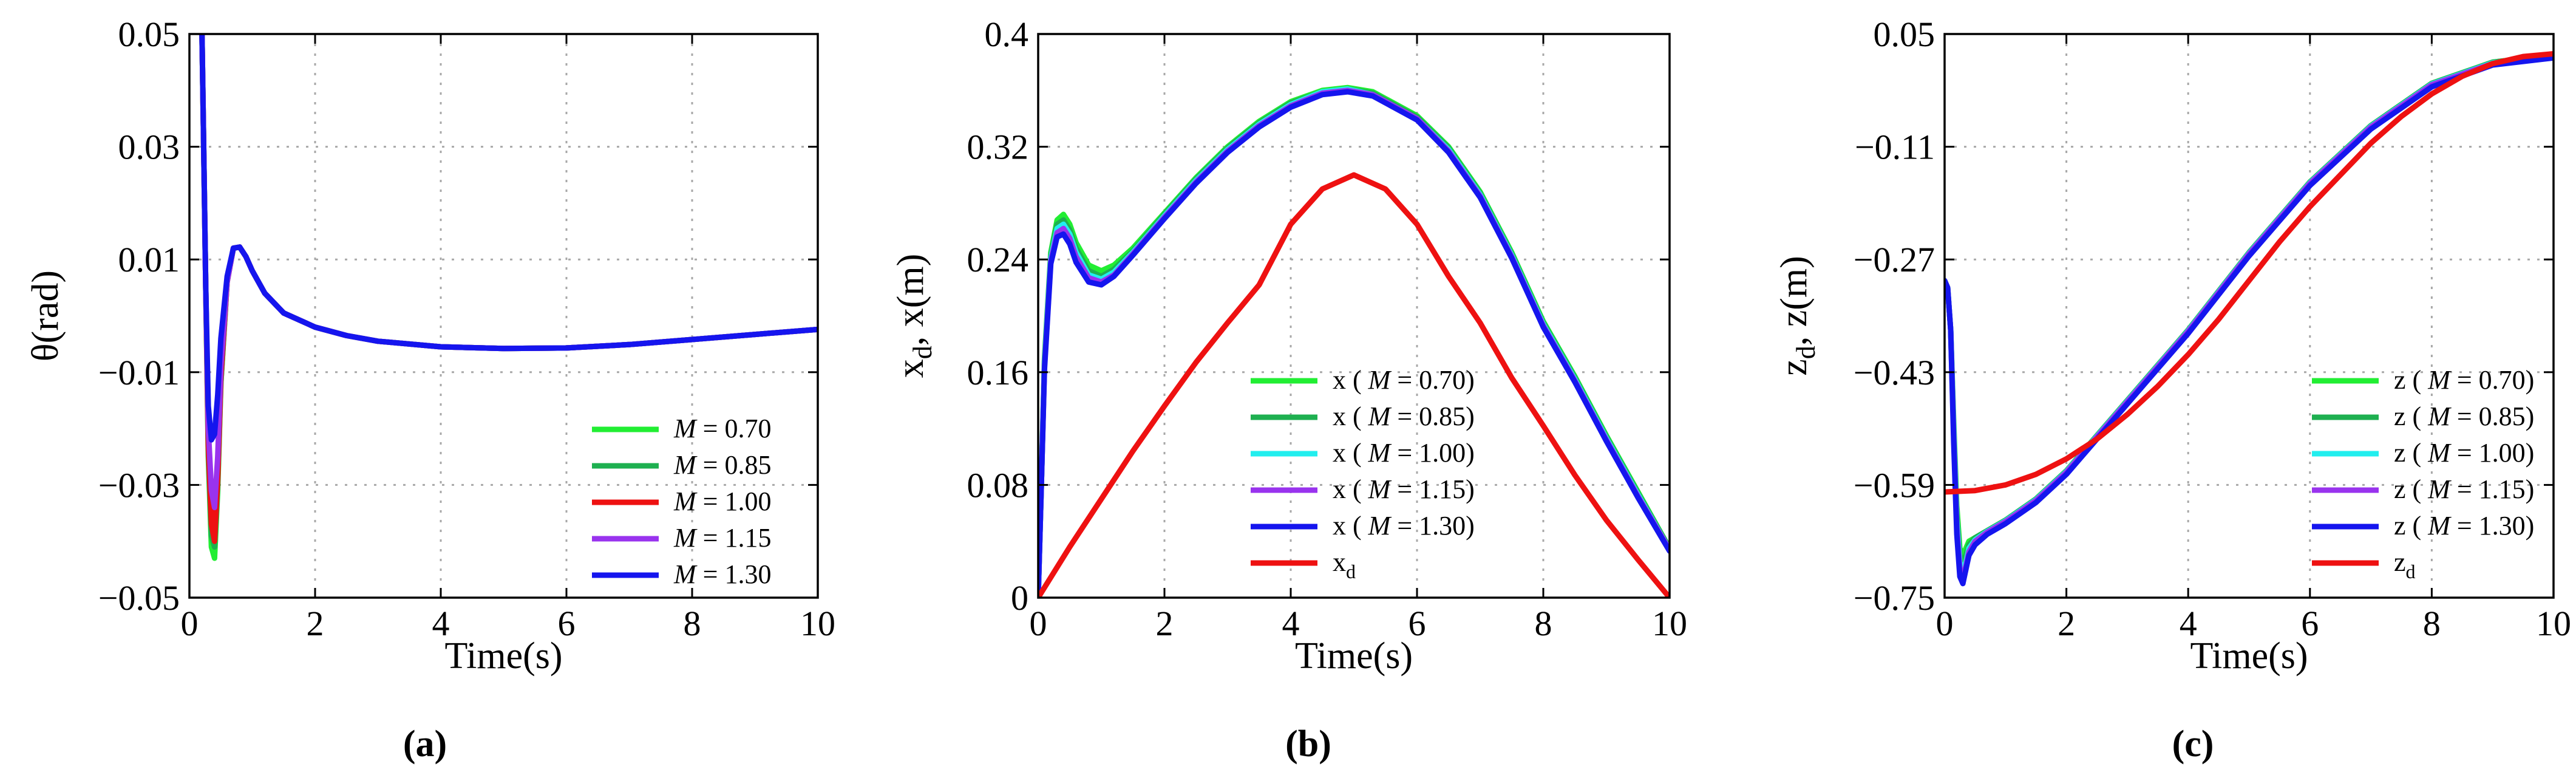 The height and width of the screenshot is (775, 2576). I want to click on legend-label: x ( M = 1.15), so click(1404, 489).